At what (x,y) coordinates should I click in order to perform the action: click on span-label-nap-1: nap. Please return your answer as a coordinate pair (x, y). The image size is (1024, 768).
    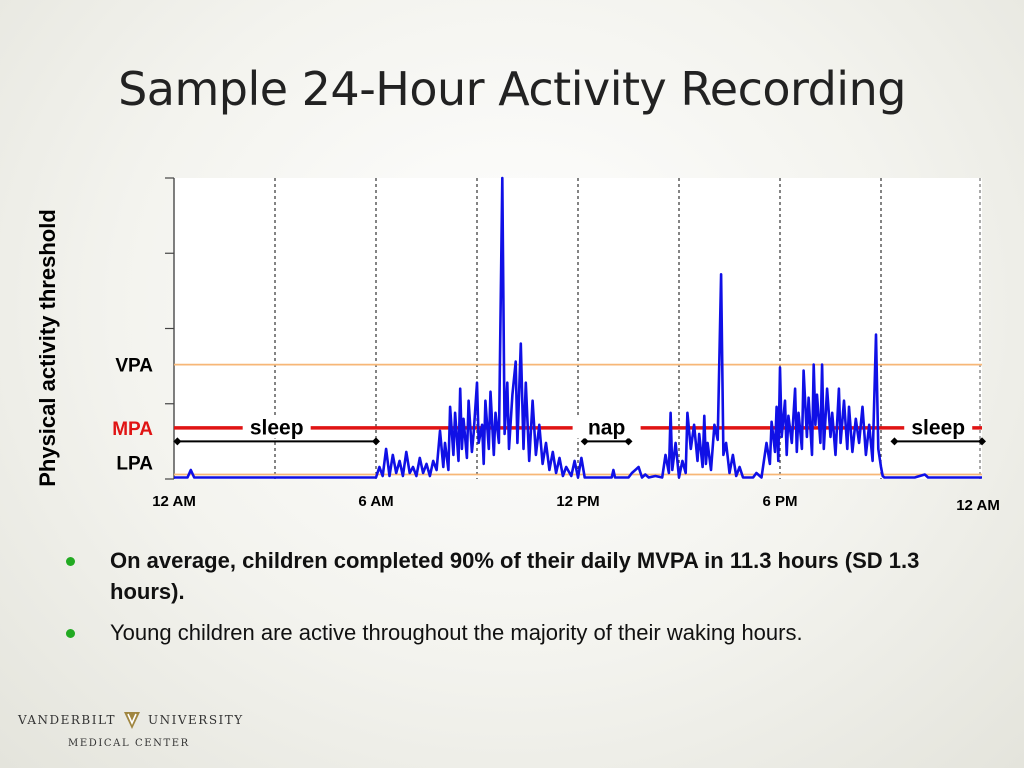
    Looking at the image, I should click on (606, 427).